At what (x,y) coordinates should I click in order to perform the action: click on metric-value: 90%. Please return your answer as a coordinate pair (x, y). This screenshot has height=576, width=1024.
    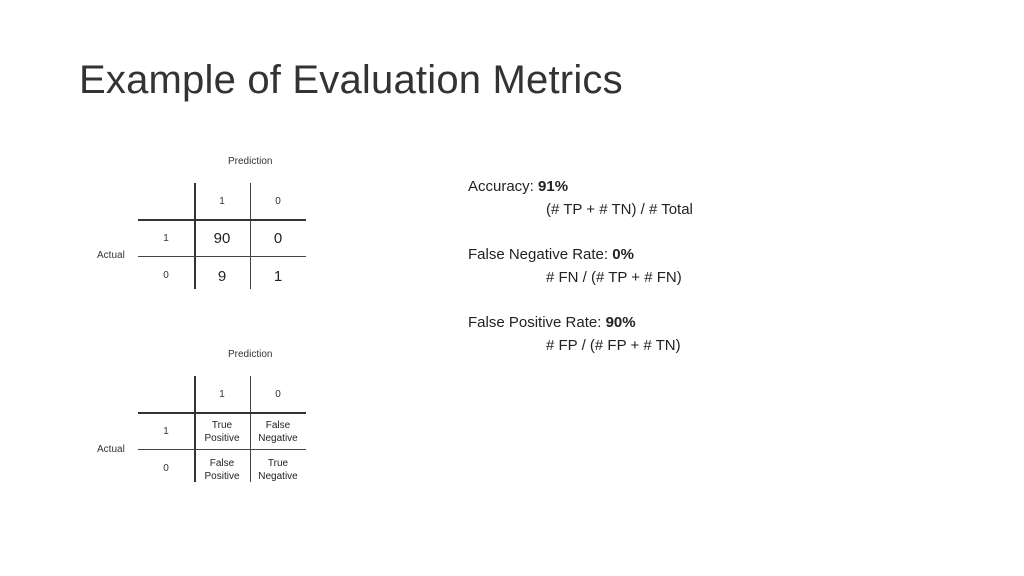
    Looking at the image, I should click on (620, 322).